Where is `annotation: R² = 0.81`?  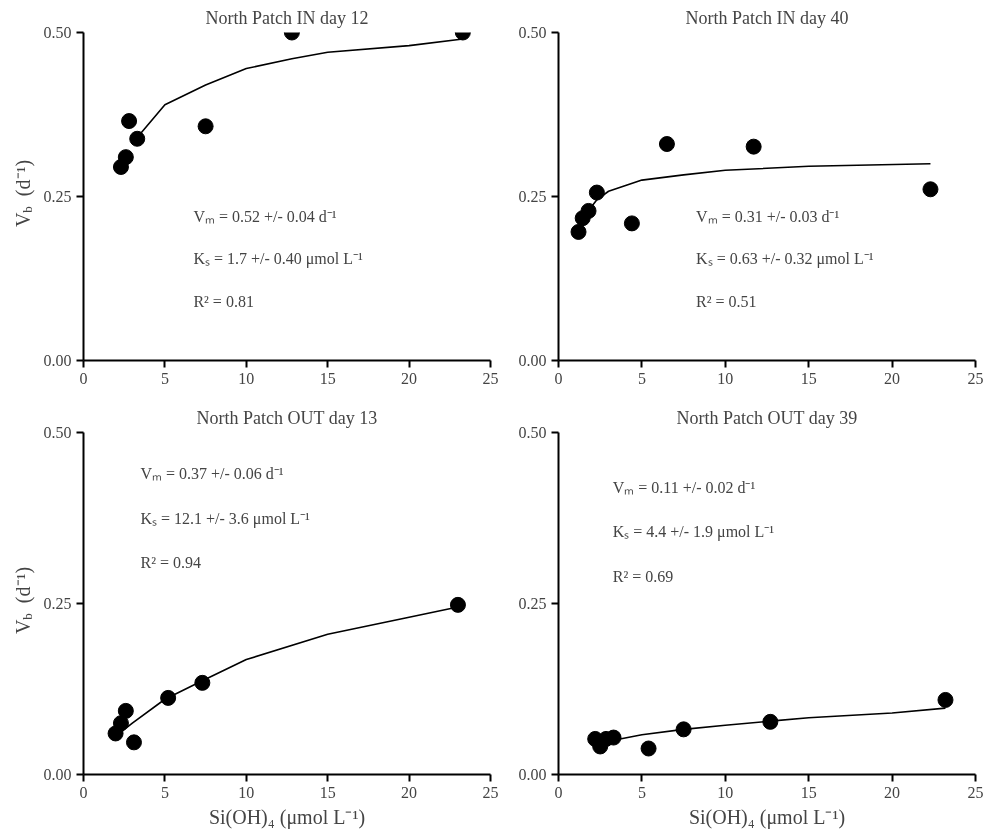
annotation: R² = 0.81 is located at coordinates (223, 301).